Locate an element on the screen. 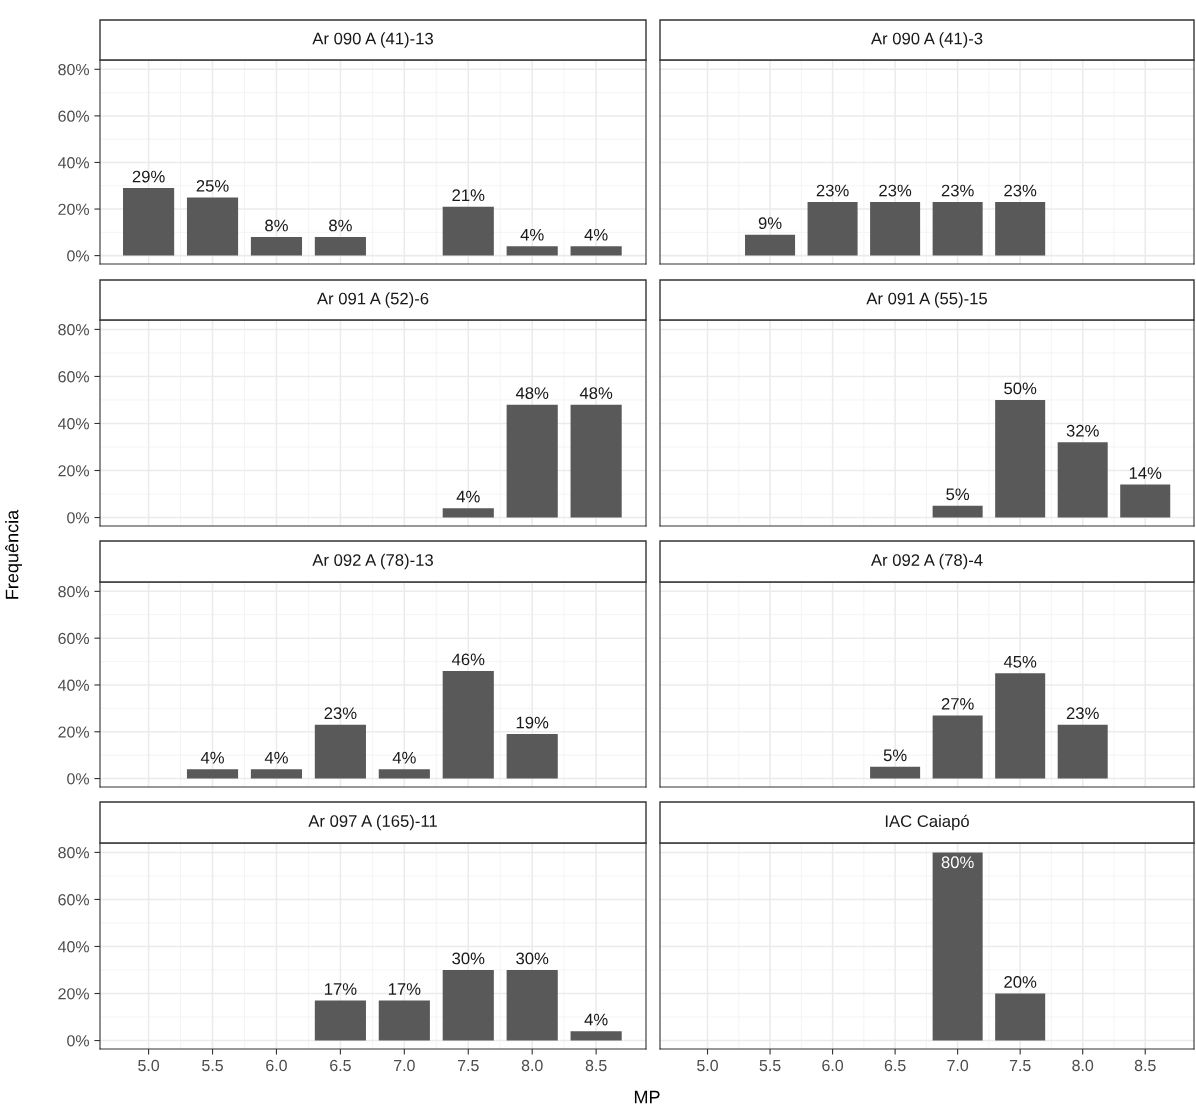 The image size is (1196, 1110). x-tick-label: 7.0 is located at coordinates (958, 1065).